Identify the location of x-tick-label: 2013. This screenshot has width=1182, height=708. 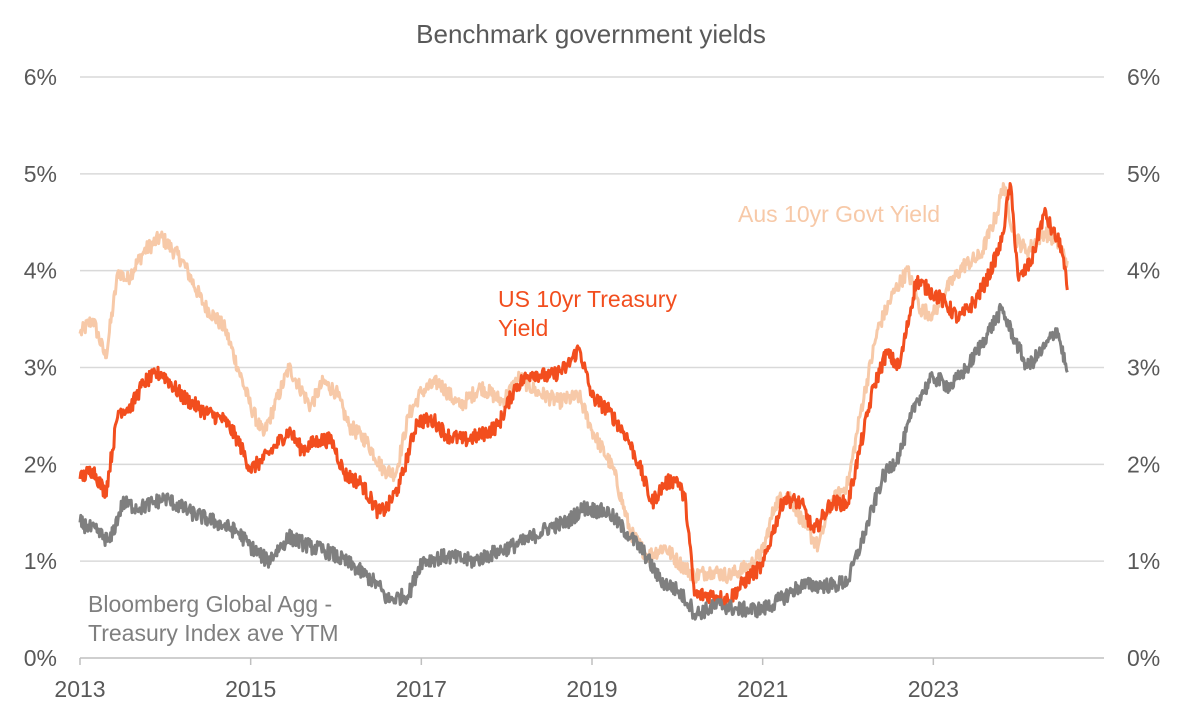
(79, 689).